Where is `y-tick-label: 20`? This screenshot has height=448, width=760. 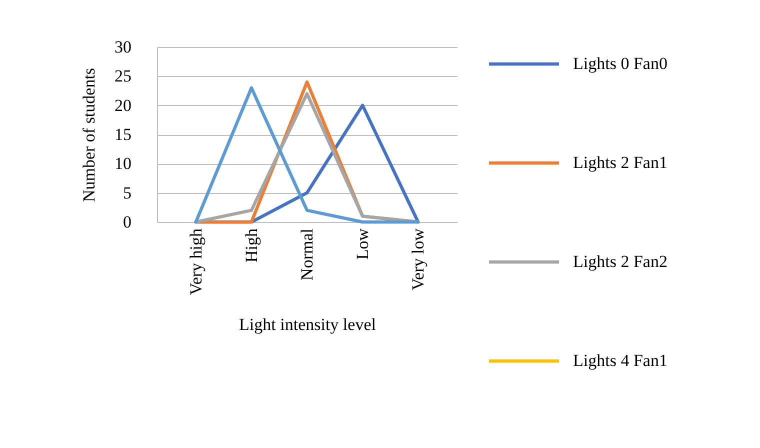
y-tick-label: 20 is located at coordinates (123, 105).